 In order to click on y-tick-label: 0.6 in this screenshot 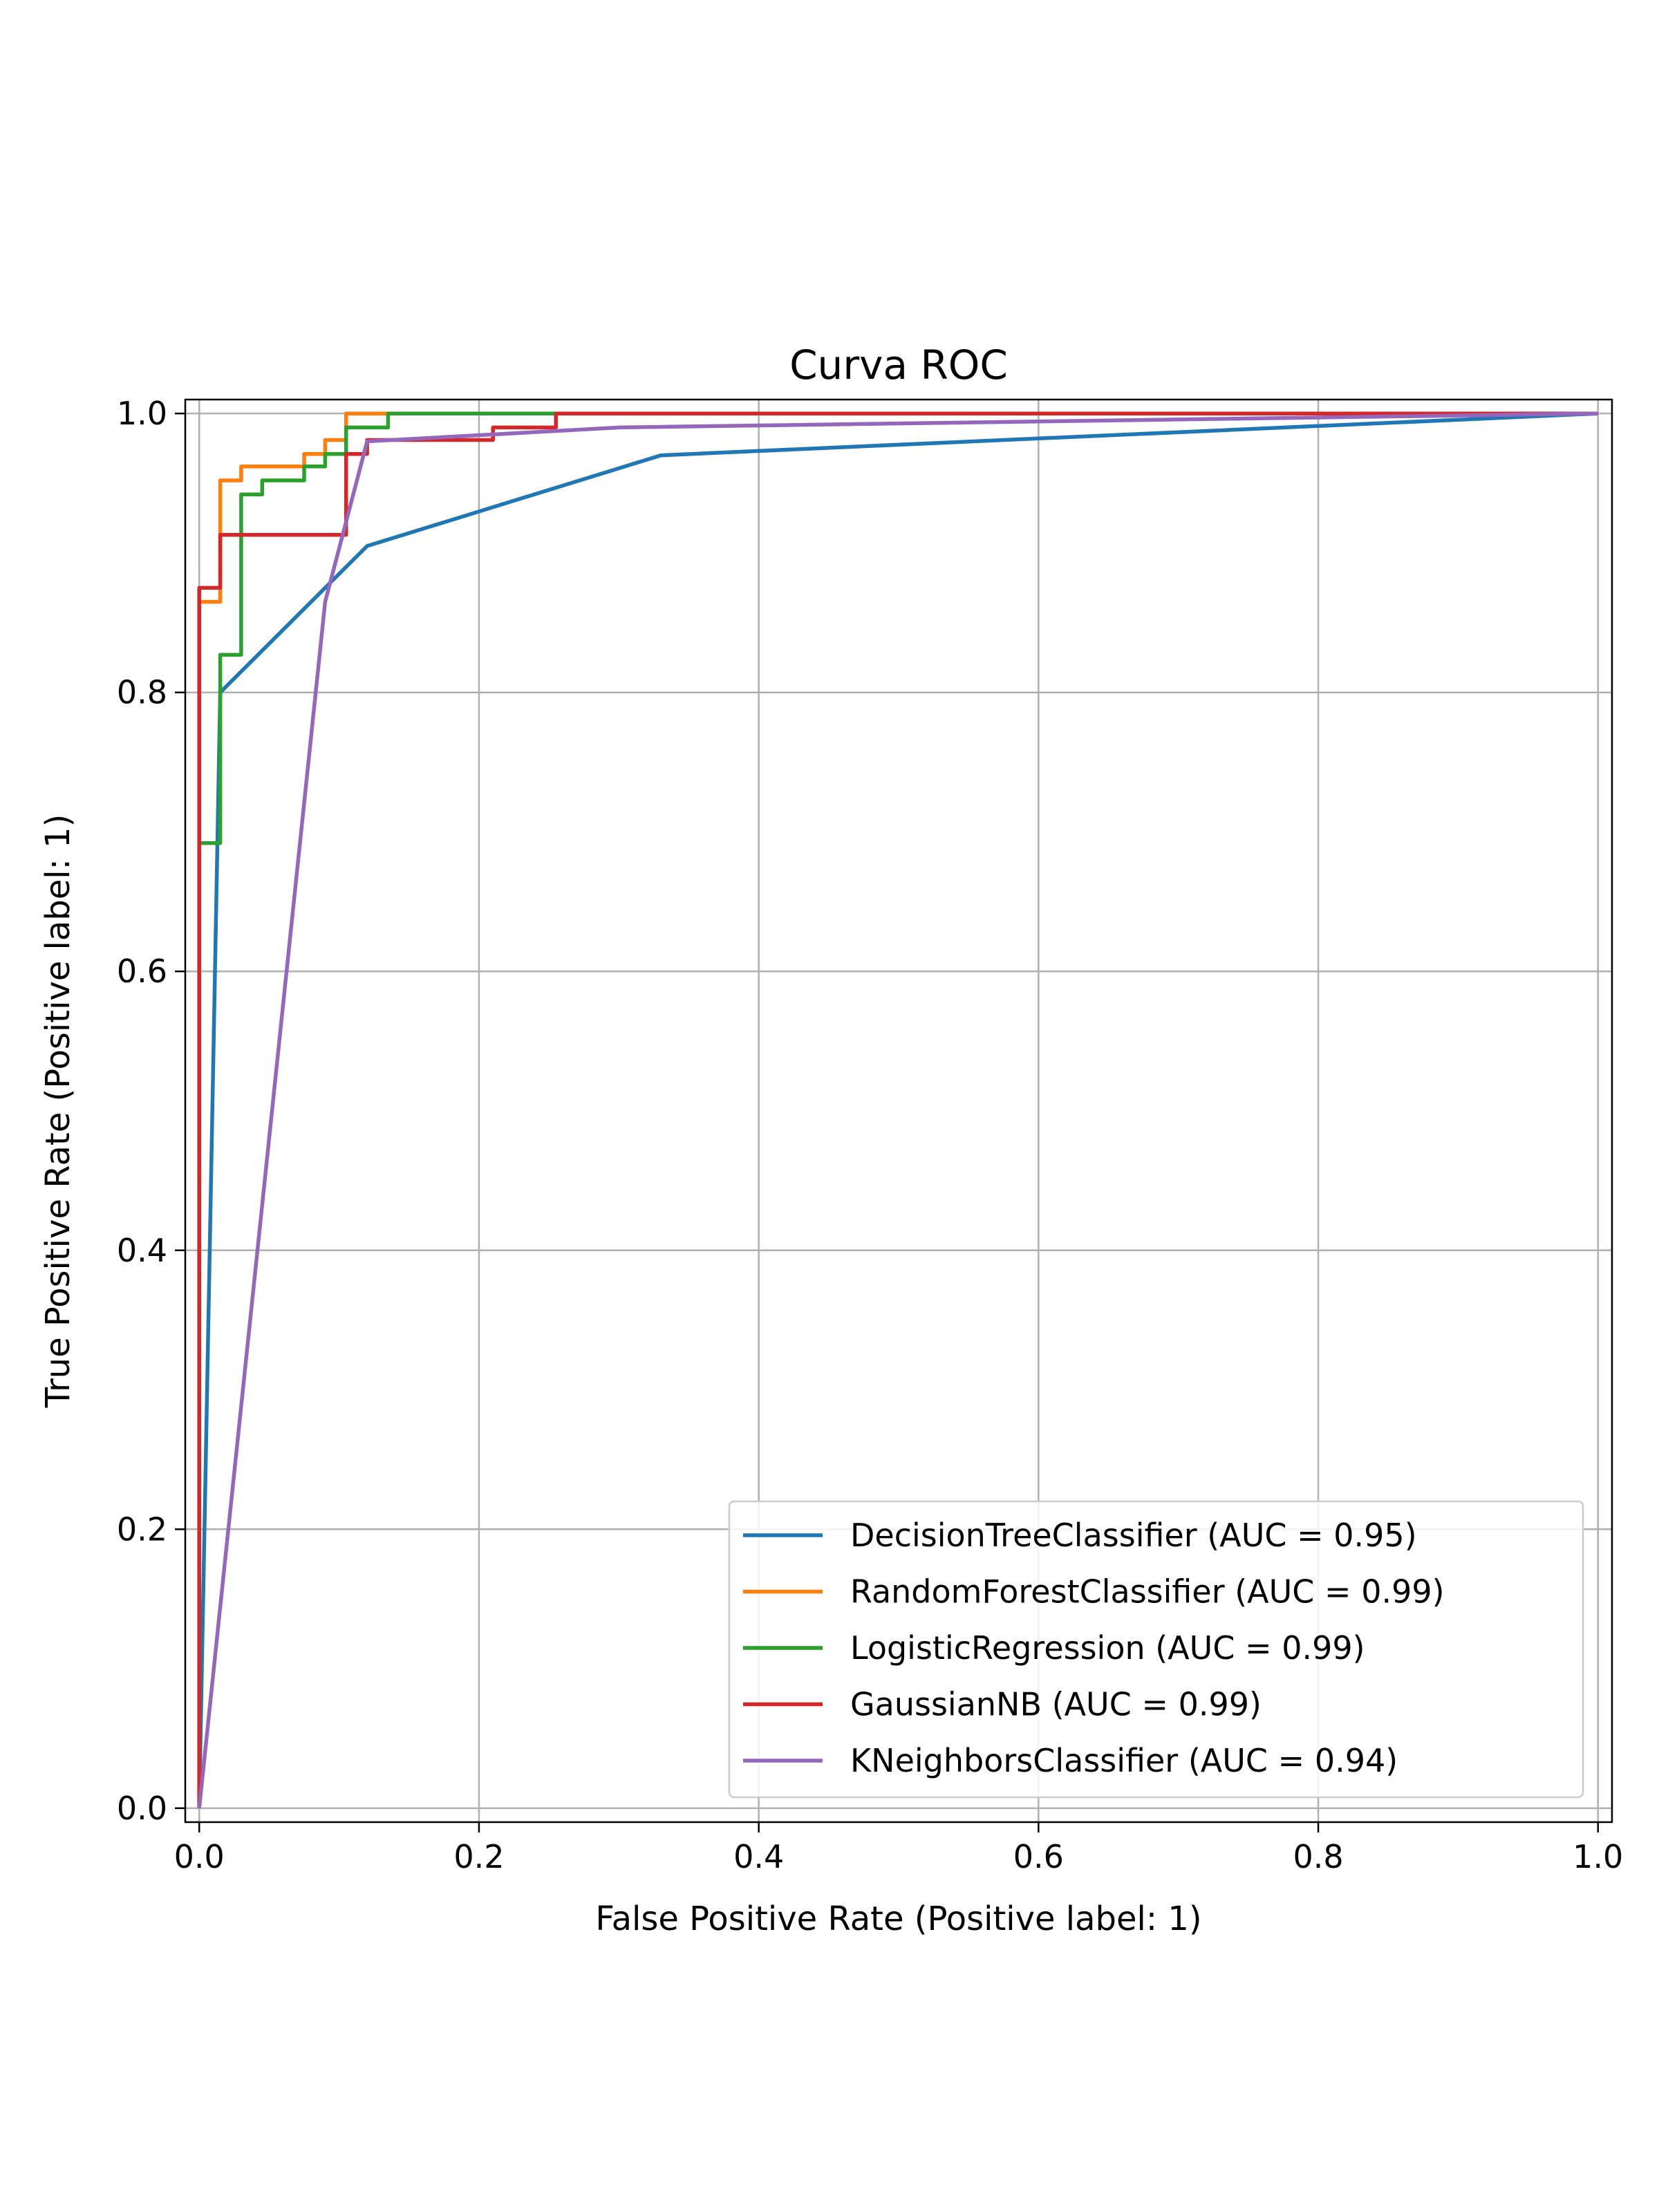, I will do `click(142, 971)`.